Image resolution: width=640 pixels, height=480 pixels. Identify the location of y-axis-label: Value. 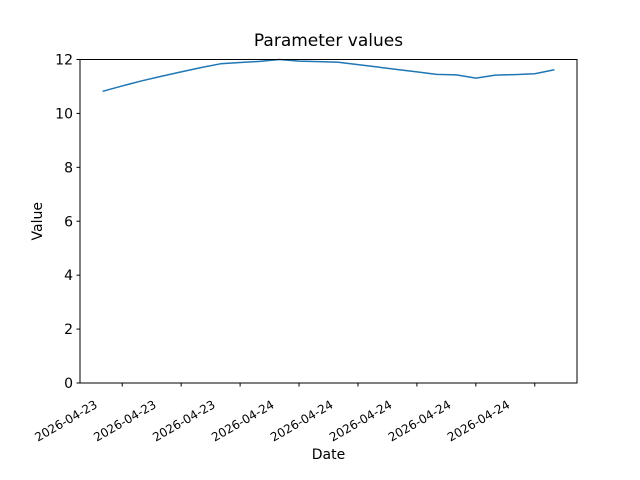
(38, 221).